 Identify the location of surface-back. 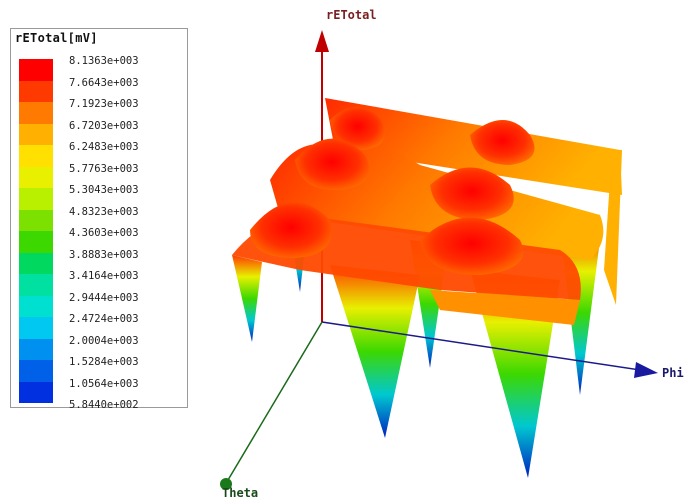
(473, 146).